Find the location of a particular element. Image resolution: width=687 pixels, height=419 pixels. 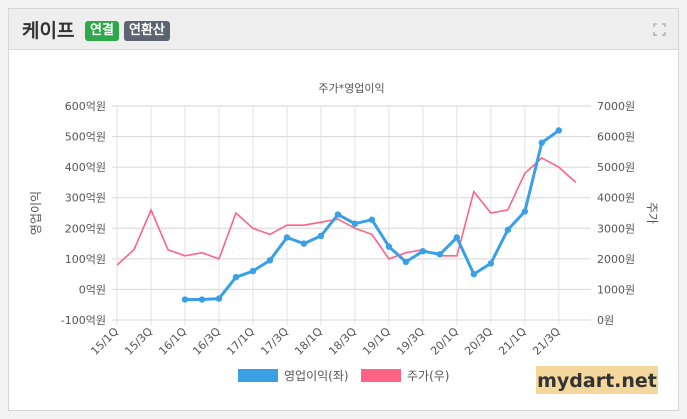

company-name: 케이프 is located at coordinates (48, 31).